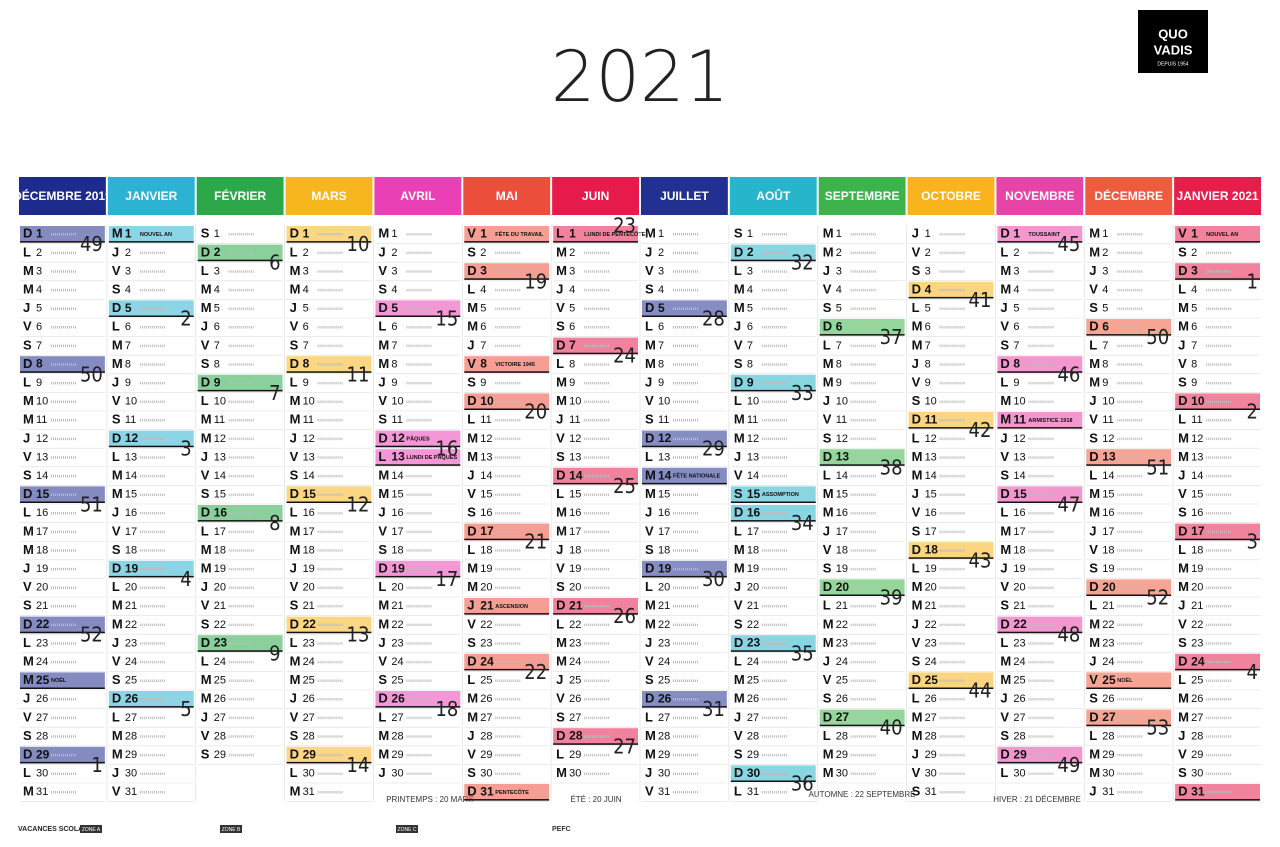  What do you see at coordinates (1108, 774) in the screenshot?
I see `day-number: 30` at bounding box center [1108, 774].